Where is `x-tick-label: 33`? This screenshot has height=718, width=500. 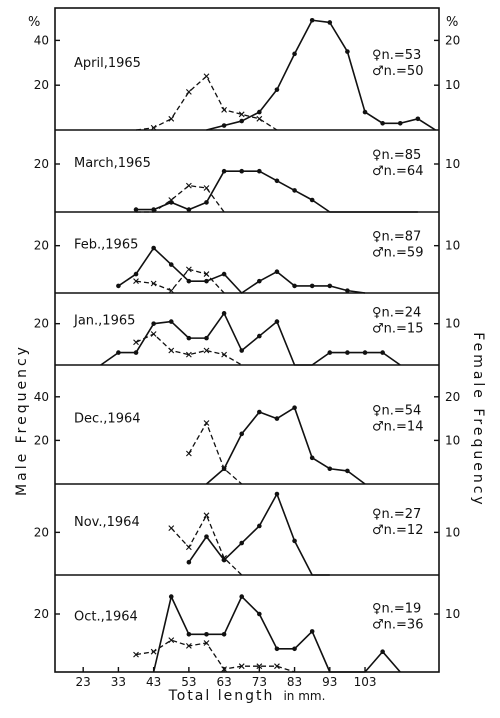 x-tick-label: 33 is located at coordinates (118, 682).